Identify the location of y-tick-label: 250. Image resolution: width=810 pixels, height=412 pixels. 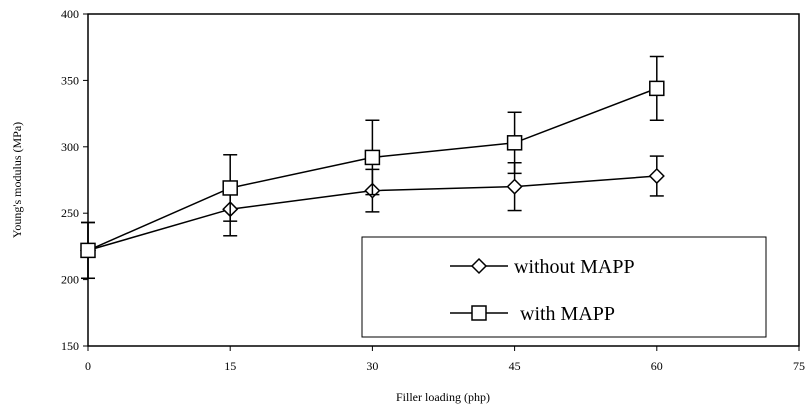
(70, 213).